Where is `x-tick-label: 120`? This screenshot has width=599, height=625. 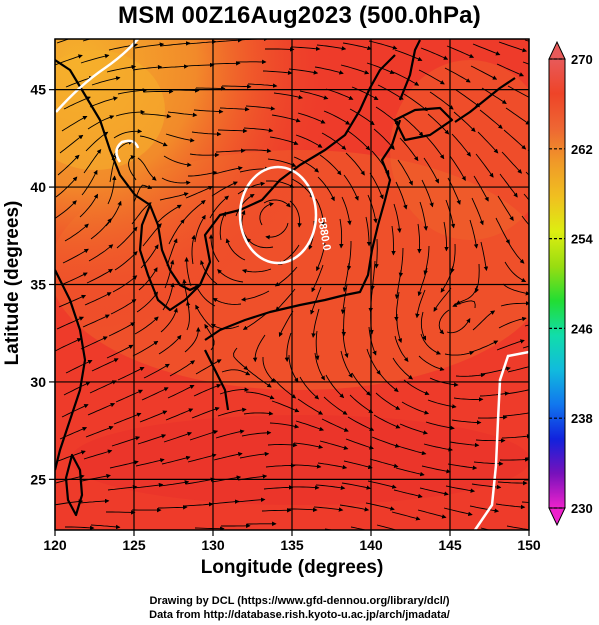
x-tick-label: 120 is located at coordinates (55, 545).